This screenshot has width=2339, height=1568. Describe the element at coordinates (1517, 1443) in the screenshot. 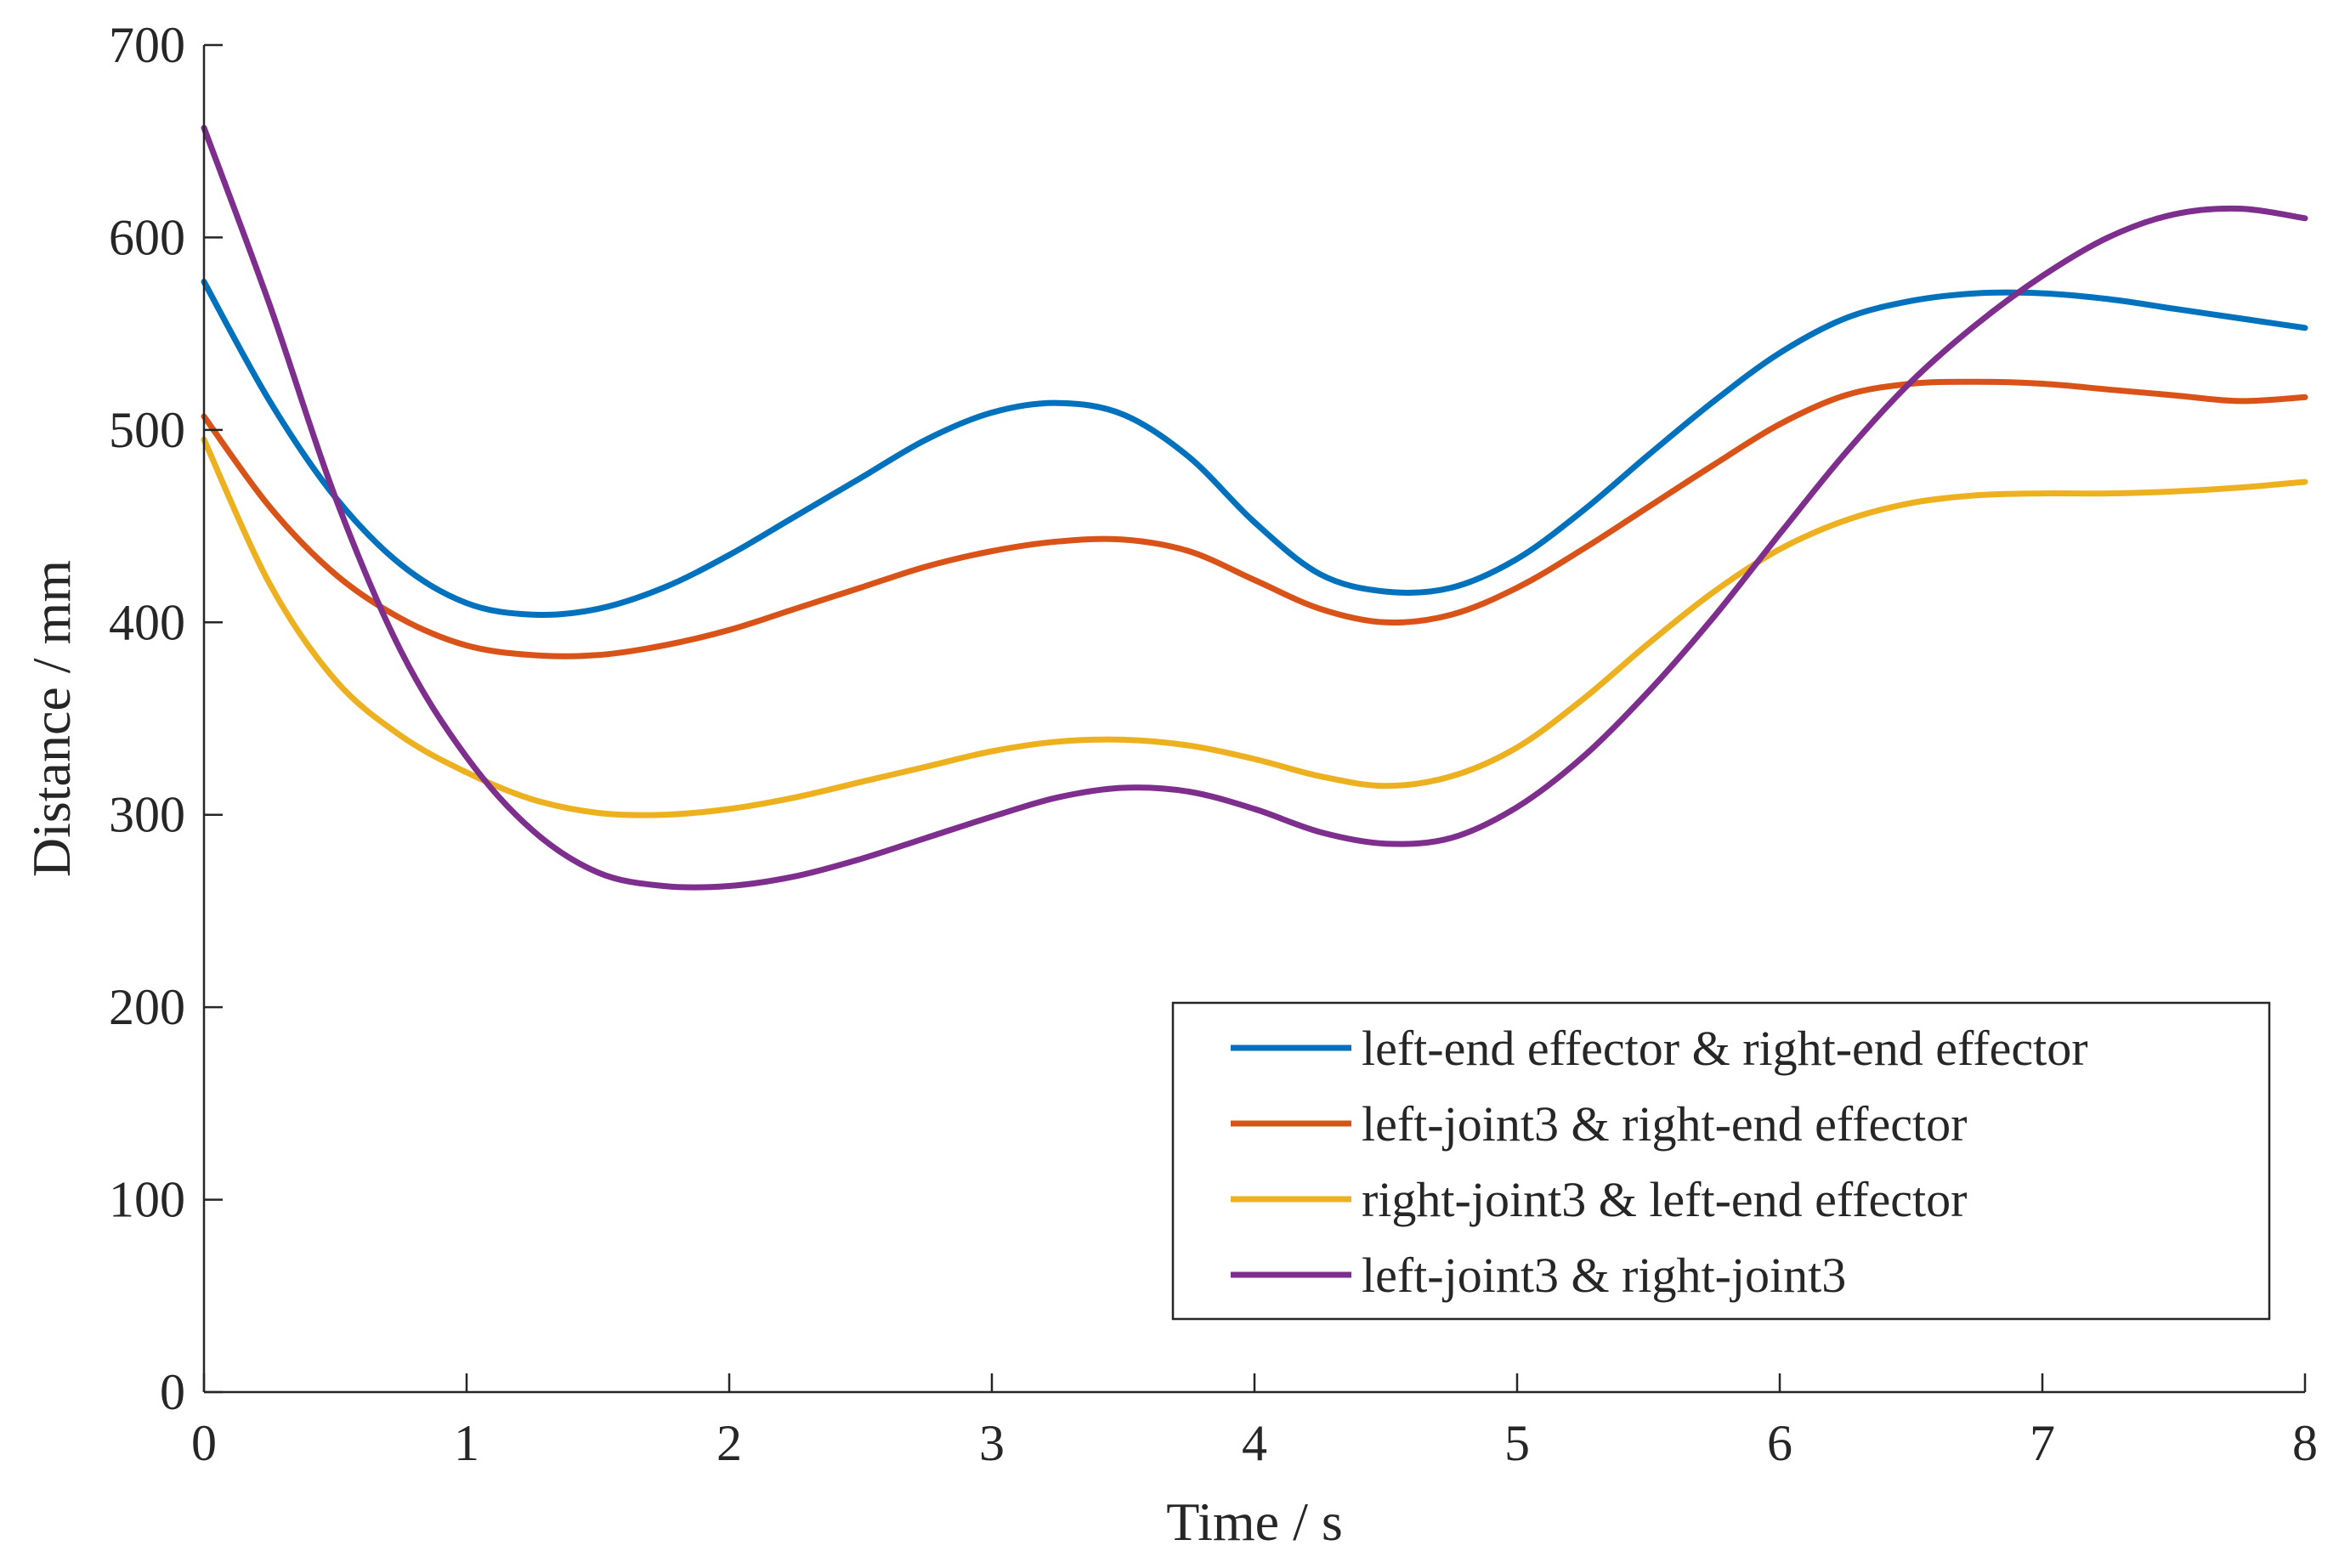

I see `x-tick-label: 5` at that location.